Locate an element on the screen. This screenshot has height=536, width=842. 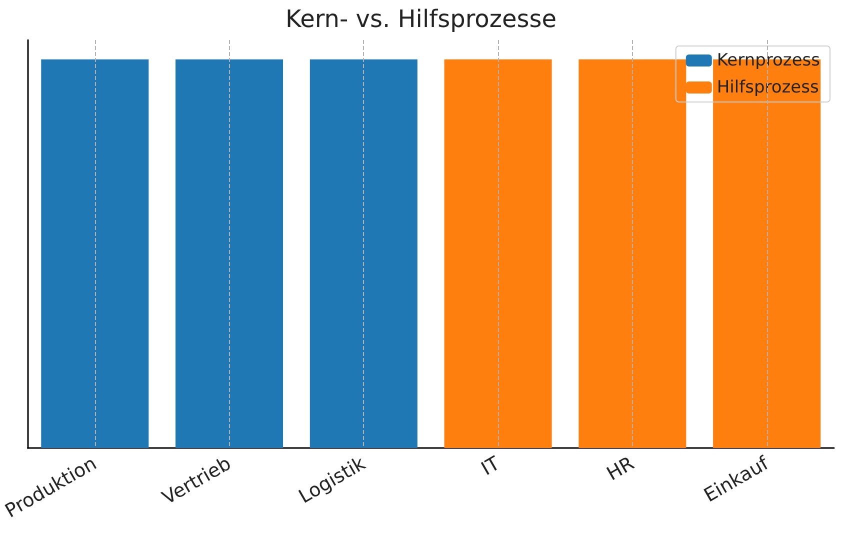
x-tick-label: IT is located at coordinates (491, 466).